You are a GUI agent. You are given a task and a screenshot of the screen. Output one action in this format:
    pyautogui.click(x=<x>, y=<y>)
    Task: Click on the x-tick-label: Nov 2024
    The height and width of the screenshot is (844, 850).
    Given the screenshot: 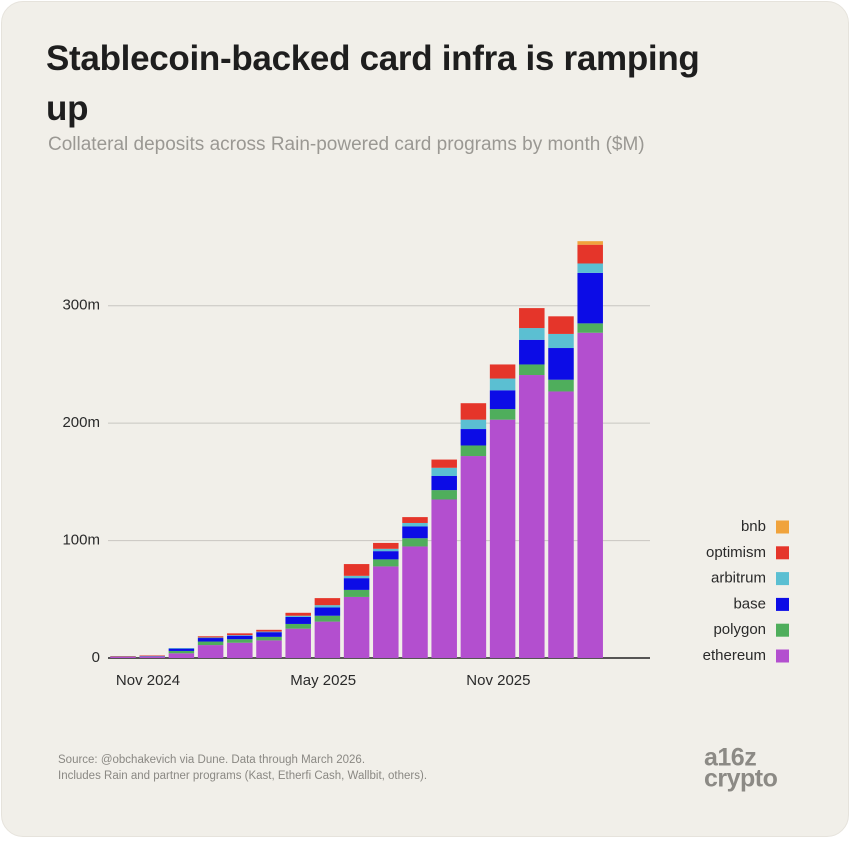 What is the action you would take?
    pyautogui.click(x=148, y=680)
    